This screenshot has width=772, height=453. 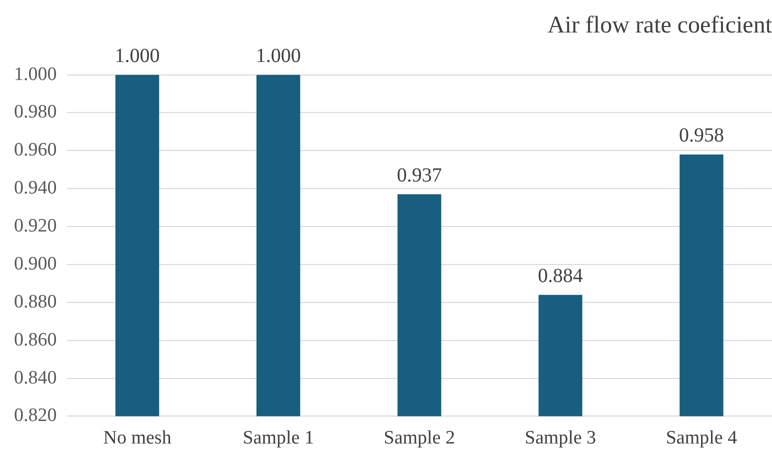 I want to click on x-tick-label: No mesh, so click(x=137, y=438).